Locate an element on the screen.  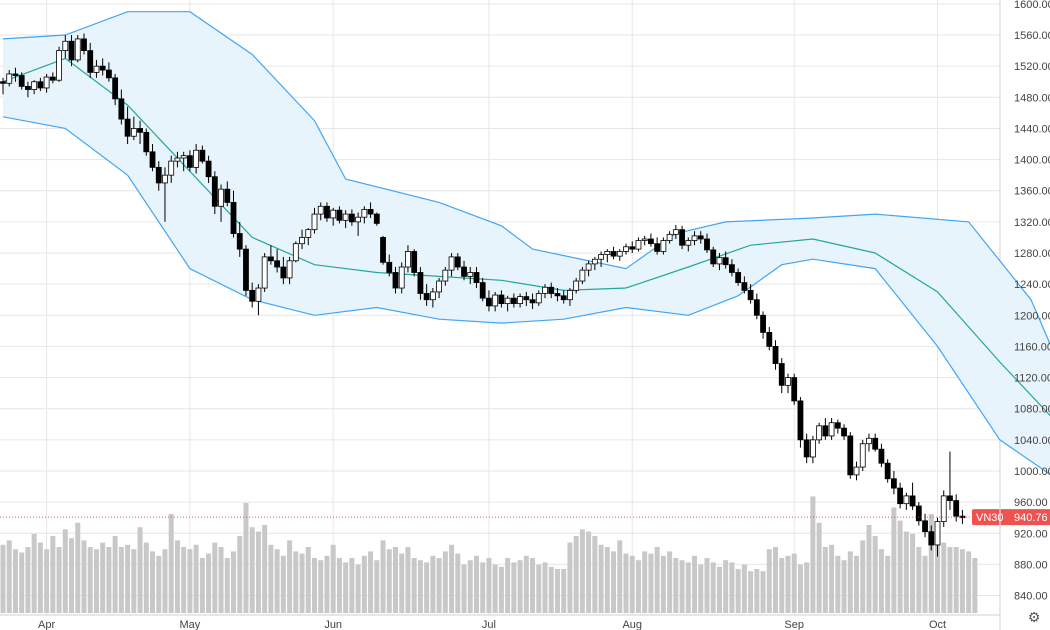
y-tick-label: 1600.00 is located at coordinates (1032, 5).